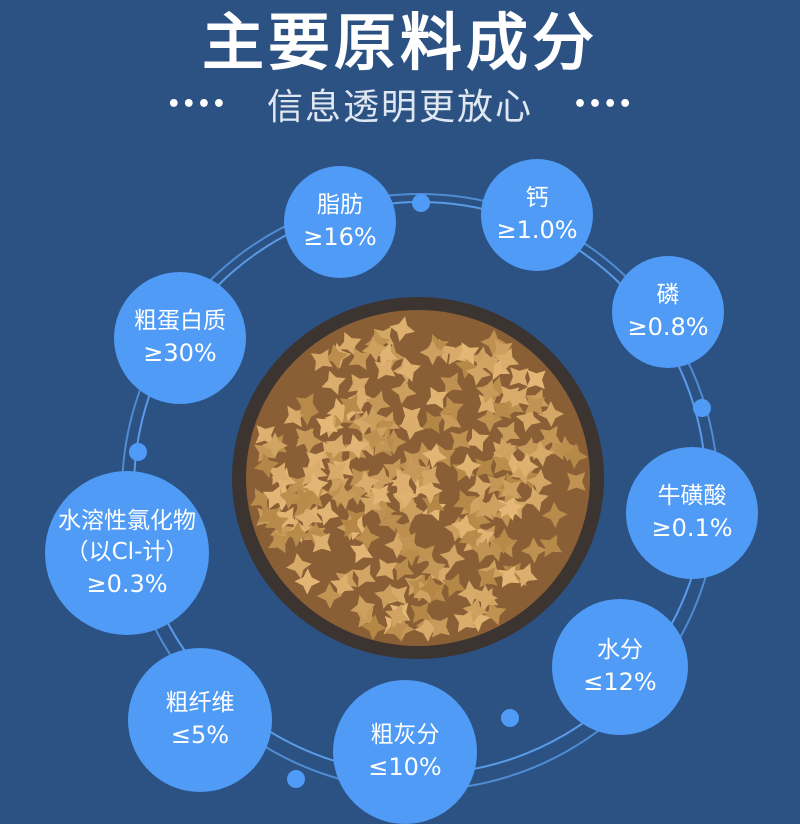 This screenshot has height=824, width=800. Describe the element at coordinates (180, 338) in the screenshot. I see `ingredient-bubble: 粗蛋白质 ≥30%` at that location.